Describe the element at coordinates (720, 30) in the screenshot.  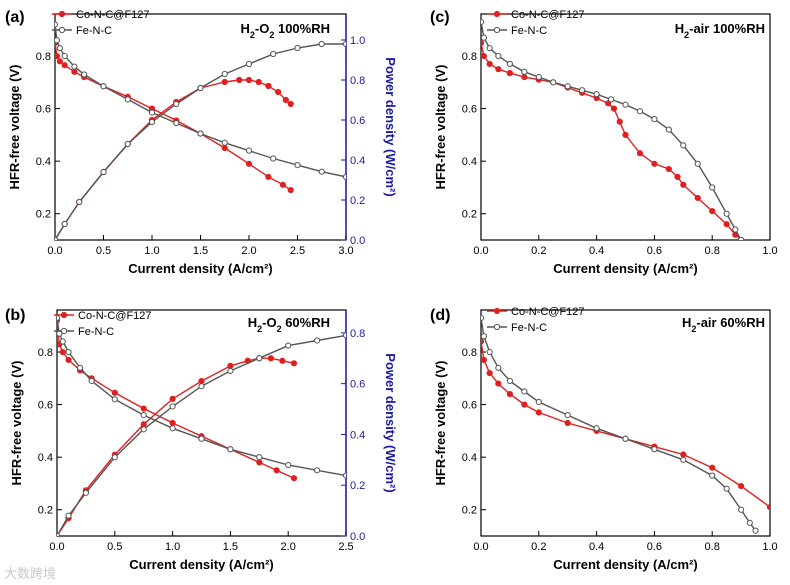
I see `panel-title: H2-air 100%RH` at that location.